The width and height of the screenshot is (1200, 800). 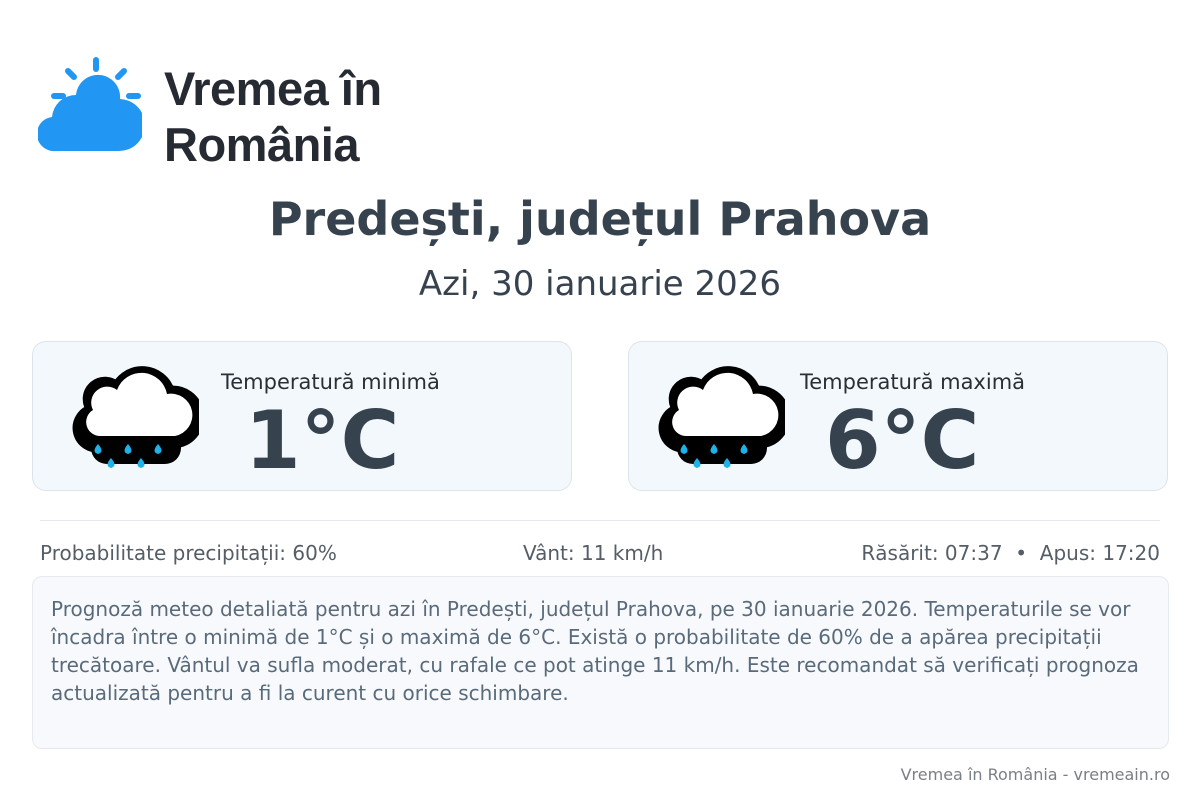 I want to click on logo-text: Vremea în România, so click(x=273, y=116).